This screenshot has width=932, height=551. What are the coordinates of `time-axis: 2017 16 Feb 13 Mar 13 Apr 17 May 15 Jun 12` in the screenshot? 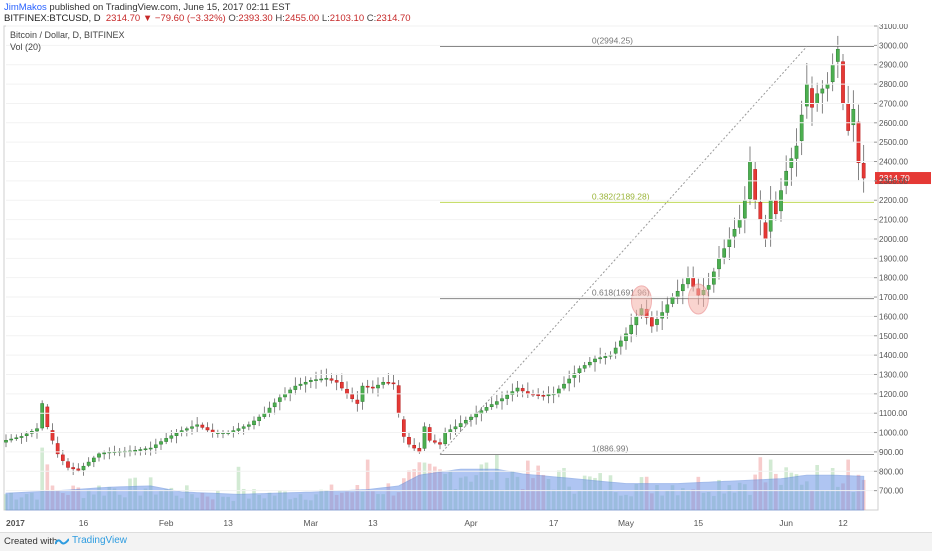 It's located at (427, 523).